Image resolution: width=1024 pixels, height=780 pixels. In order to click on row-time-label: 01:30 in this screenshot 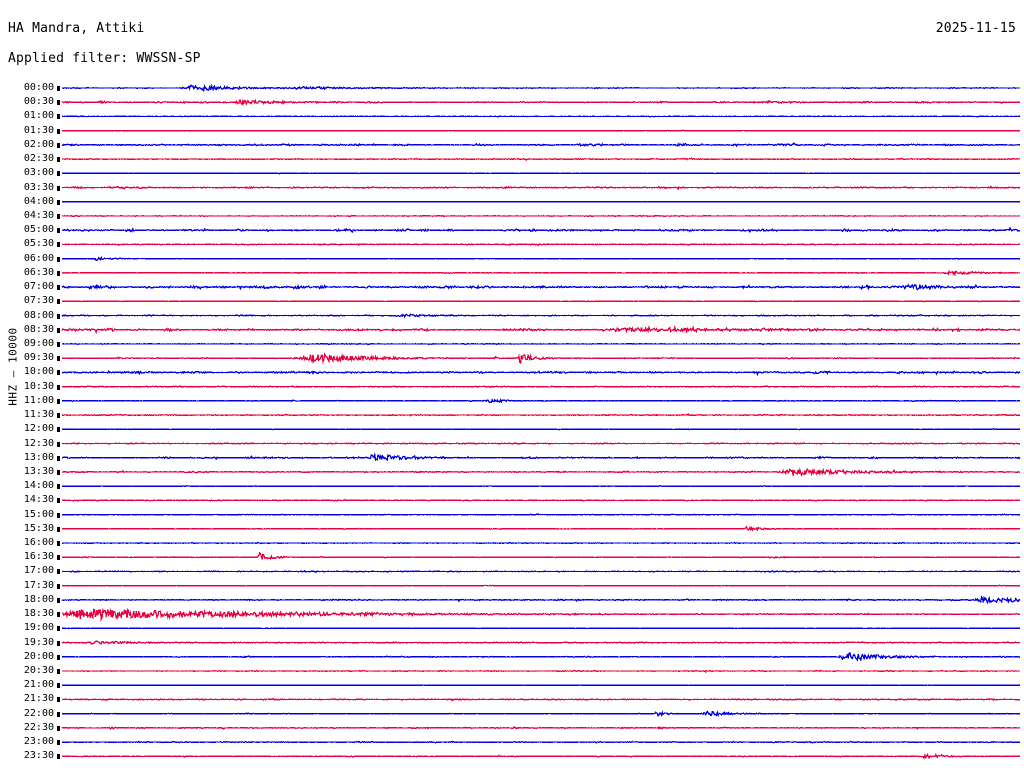, I will do `click(38, 130)`.